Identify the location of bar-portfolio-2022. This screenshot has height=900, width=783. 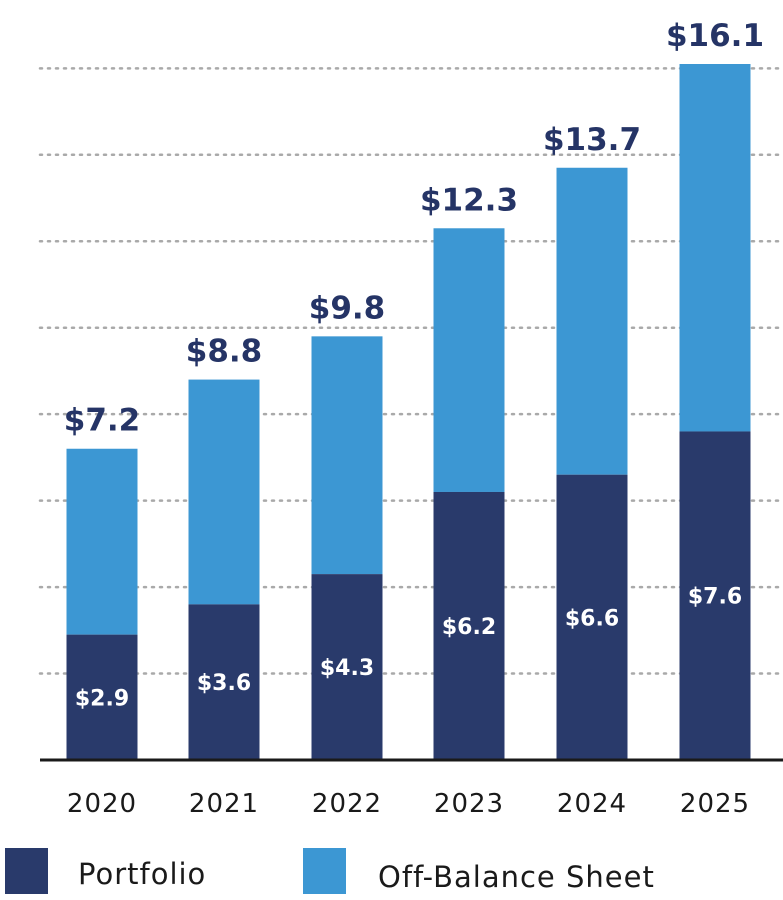
(347, 667).